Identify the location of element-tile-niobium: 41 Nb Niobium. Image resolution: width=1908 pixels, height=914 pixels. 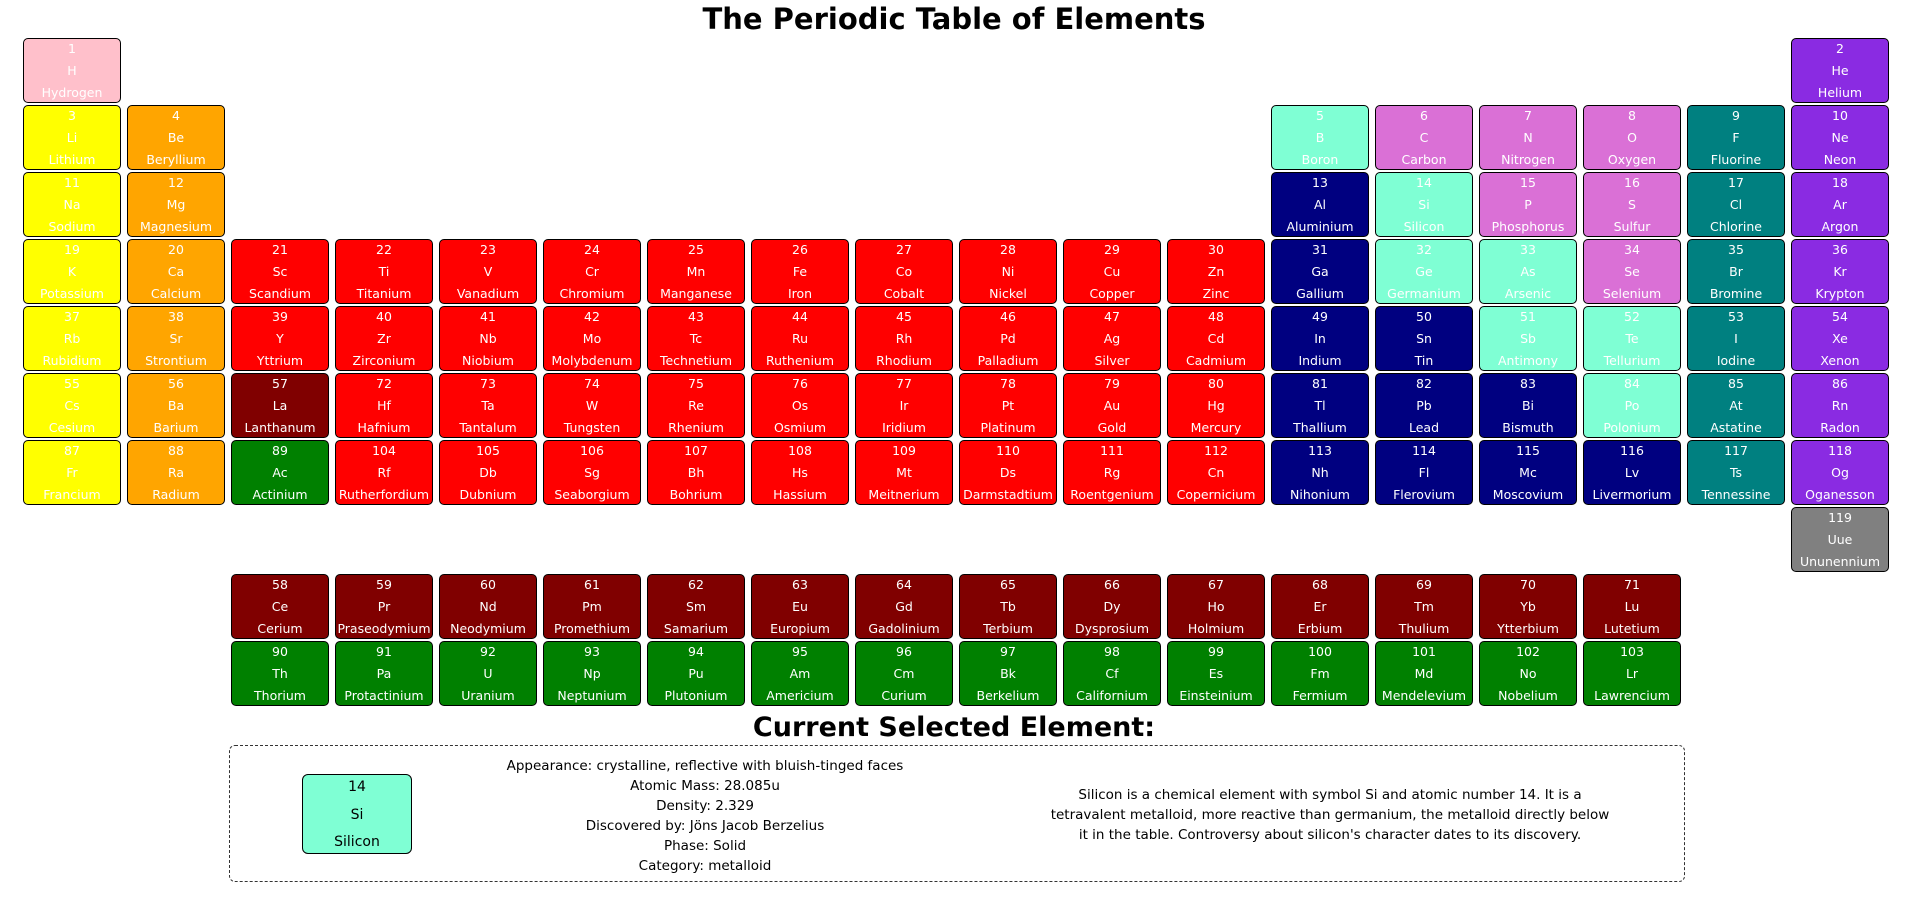
(488, 338).